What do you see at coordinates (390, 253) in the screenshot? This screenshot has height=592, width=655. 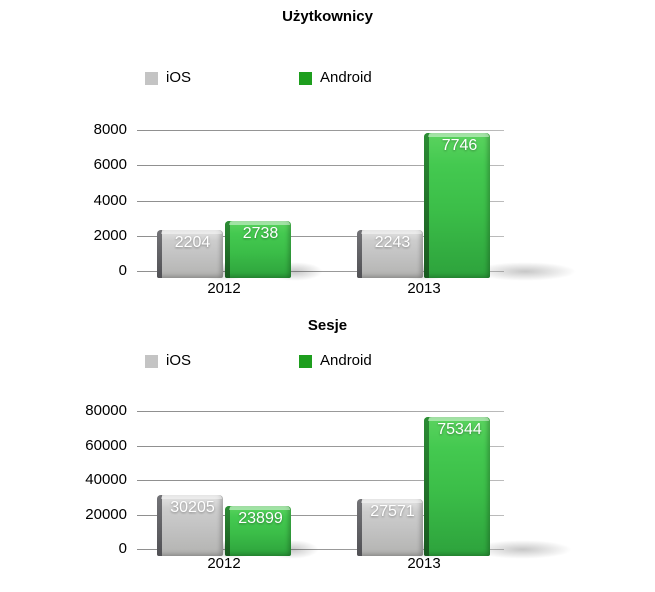 I see `bar-ios-2013: 2243` at bounding box center [390, 253].